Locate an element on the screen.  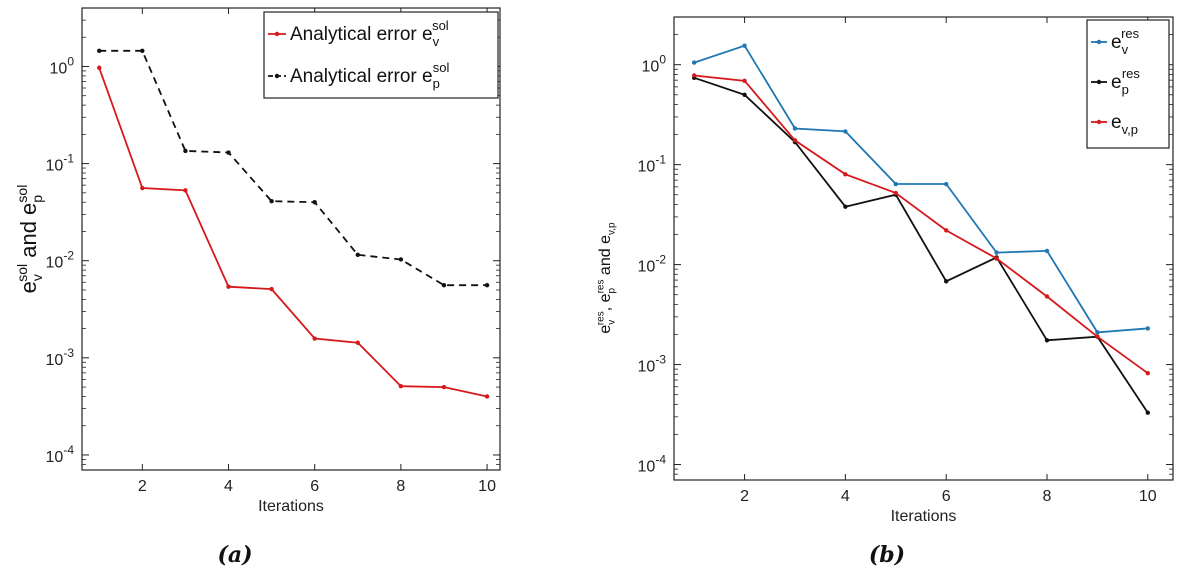
legend-superscript: sol is located at coordinates (441, 67).